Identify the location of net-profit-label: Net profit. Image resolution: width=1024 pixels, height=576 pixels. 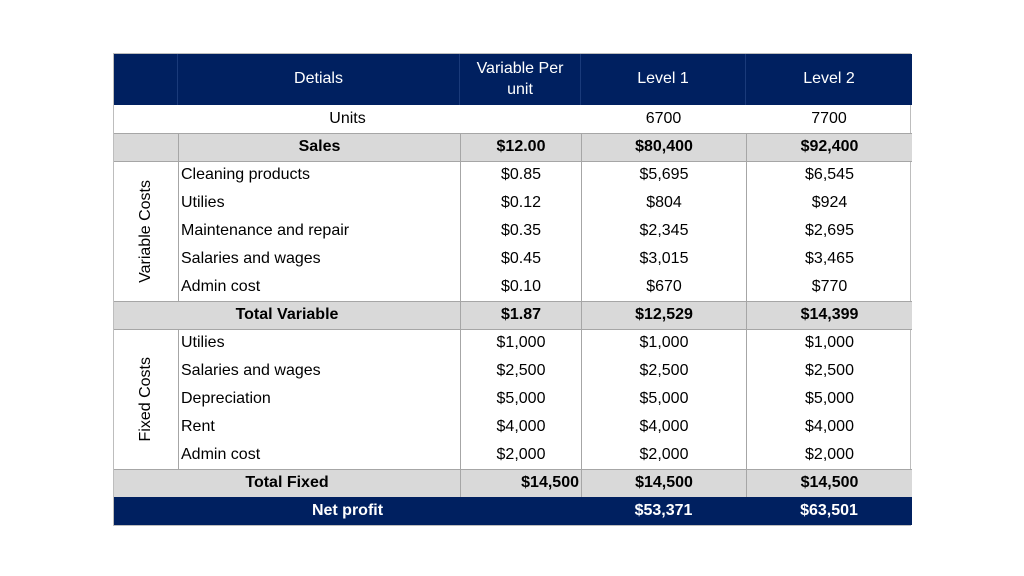
(347, 511).